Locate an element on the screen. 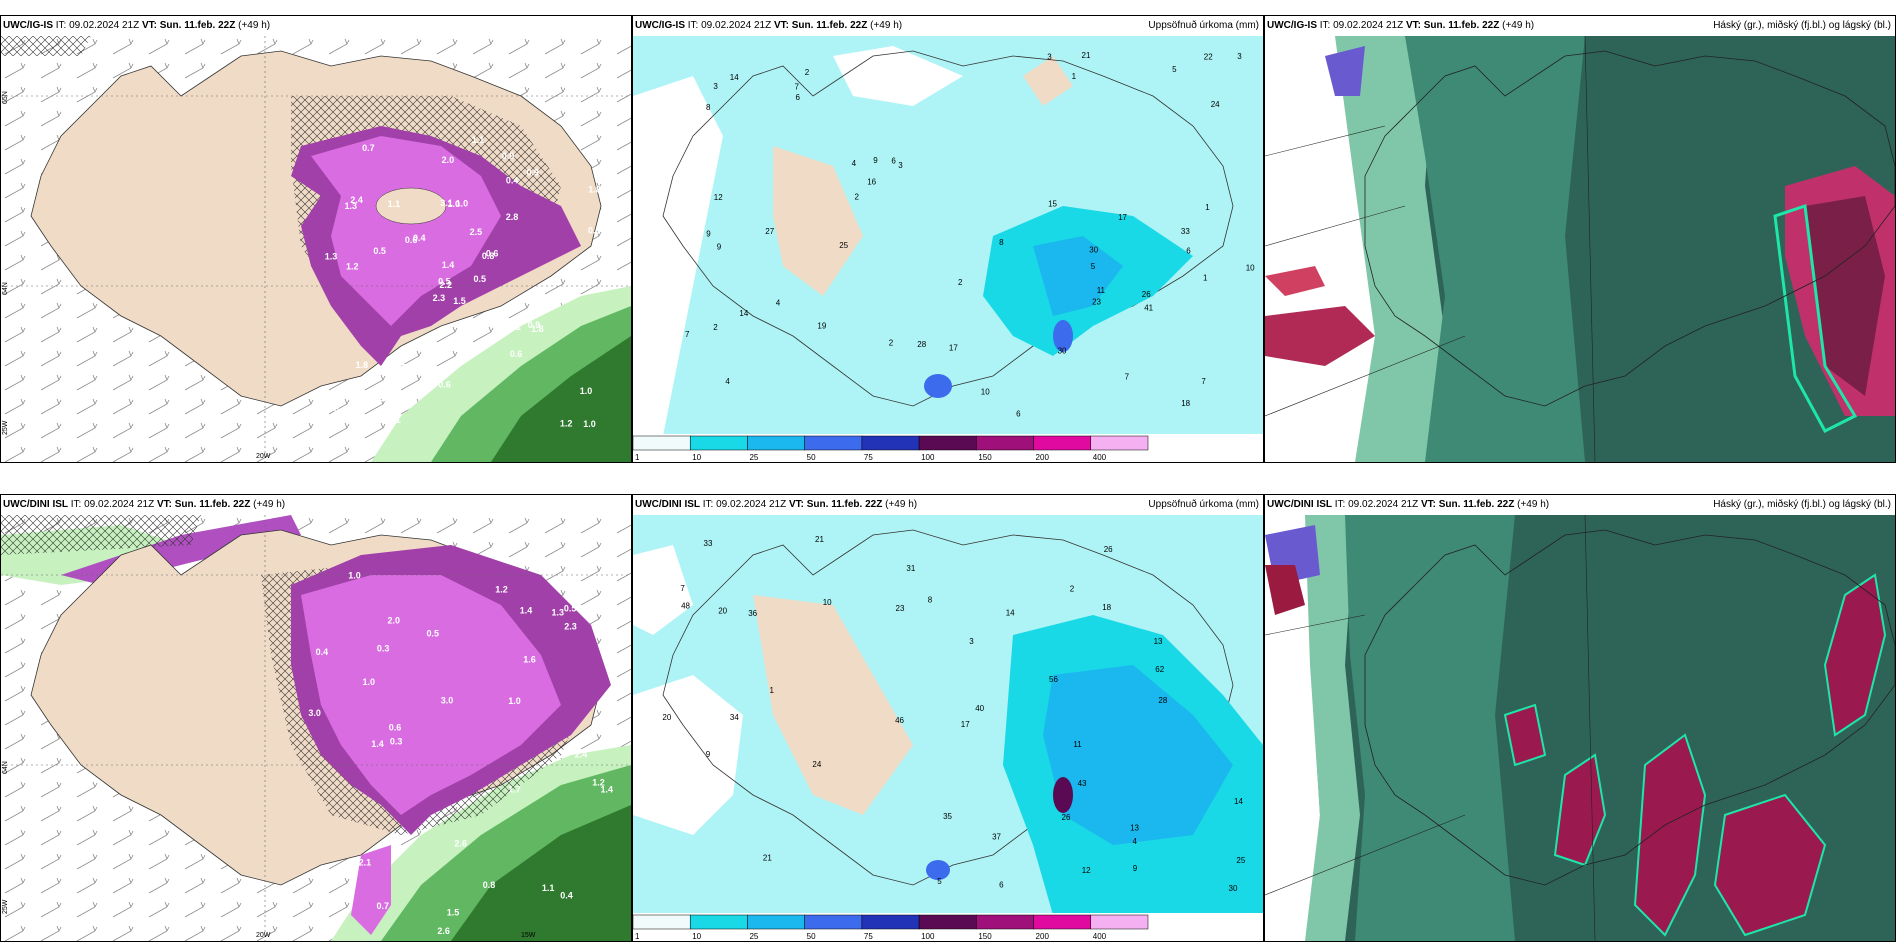 The image size is (1900, 950). value-label: 2.0 is located at coordinates (448, 160).